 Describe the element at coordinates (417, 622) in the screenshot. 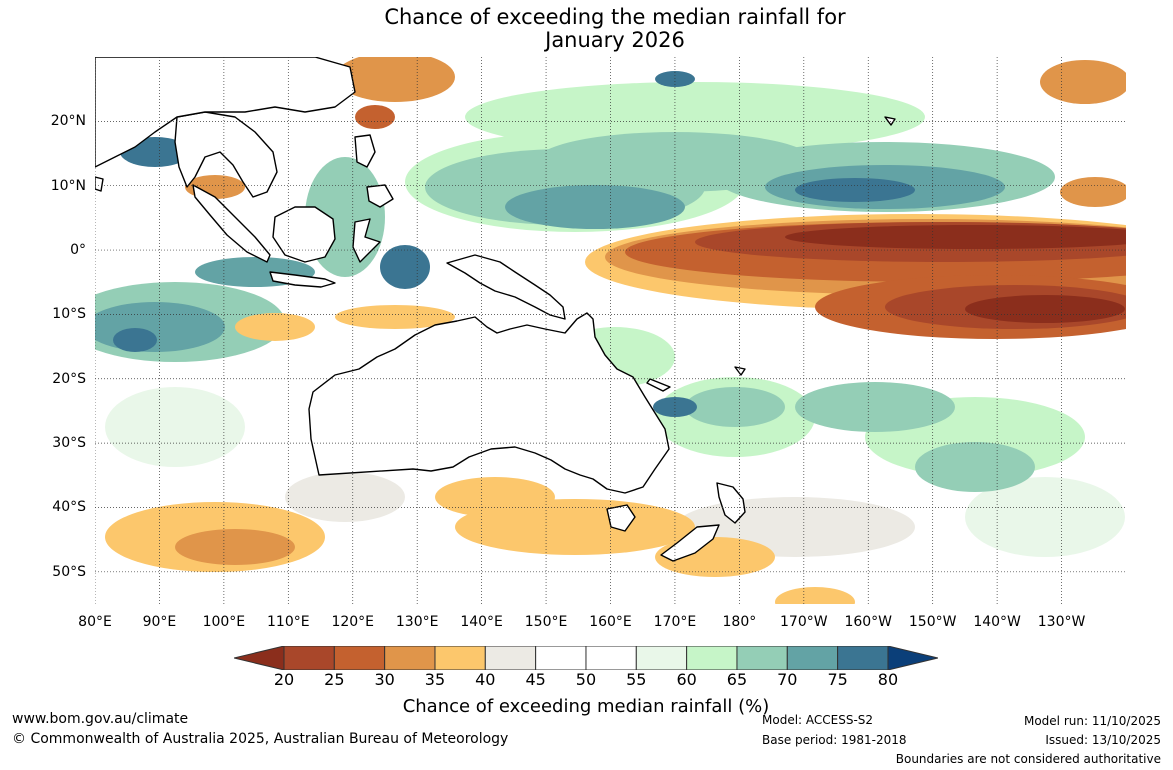

I see `longitude-label: 130°E` at that location.